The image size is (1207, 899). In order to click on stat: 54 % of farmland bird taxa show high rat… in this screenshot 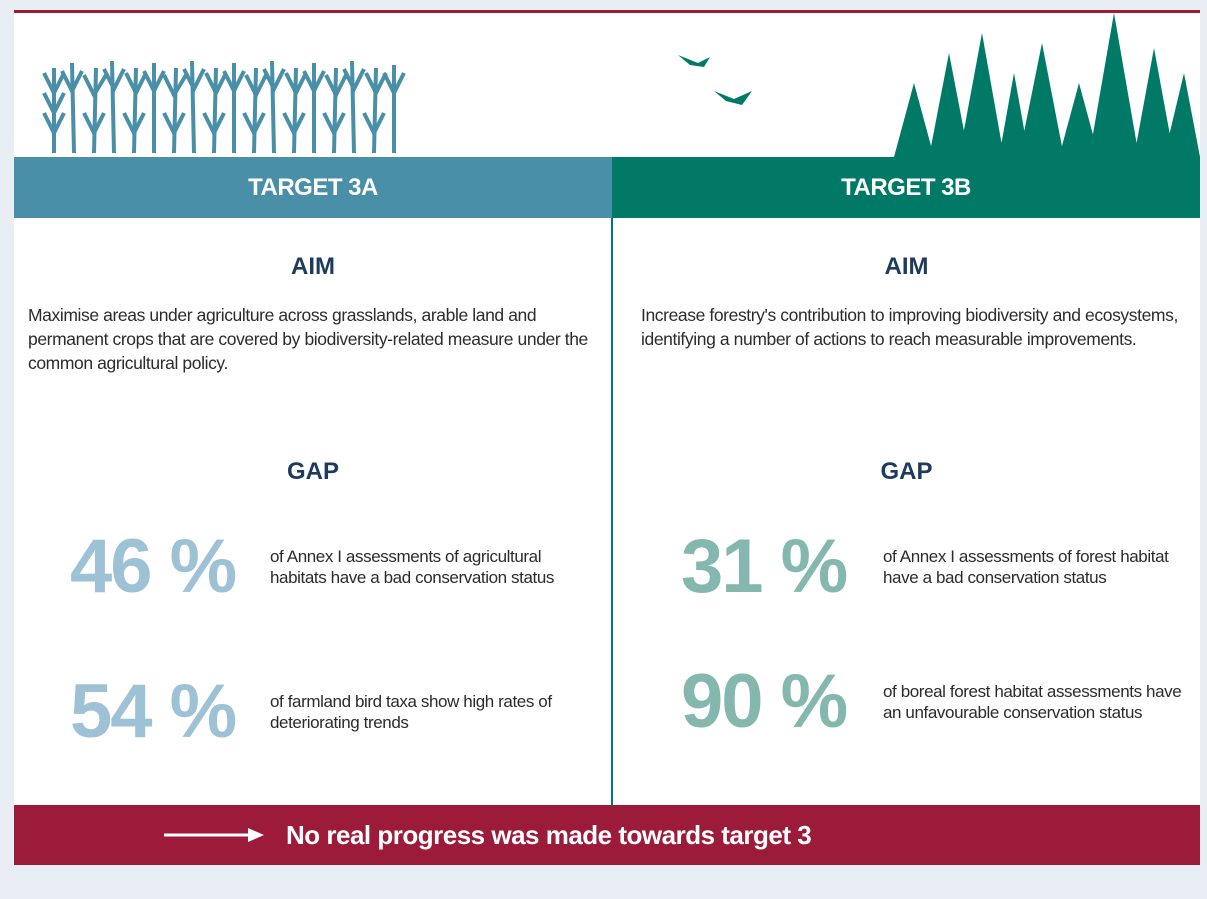, I will do `click(292, 711)`.